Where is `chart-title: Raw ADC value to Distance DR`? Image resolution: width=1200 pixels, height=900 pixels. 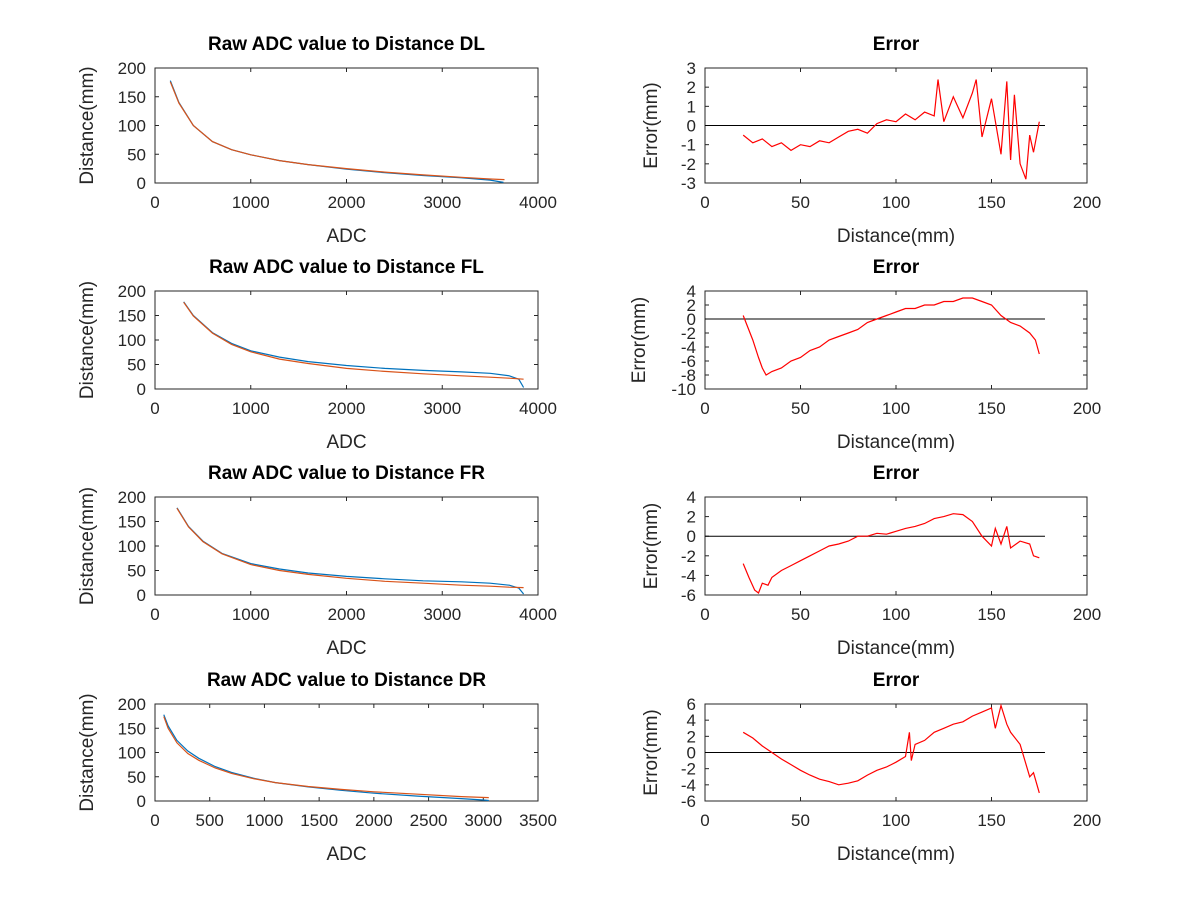 chart-title: Raw ADC value to Distance DR is located at coordinates (346, 680).